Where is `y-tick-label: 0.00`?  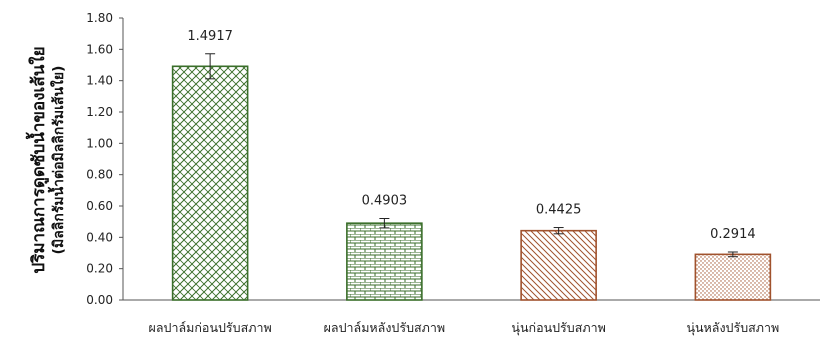
y-tick-label: 0.00 is located at coordinates (99, 300).